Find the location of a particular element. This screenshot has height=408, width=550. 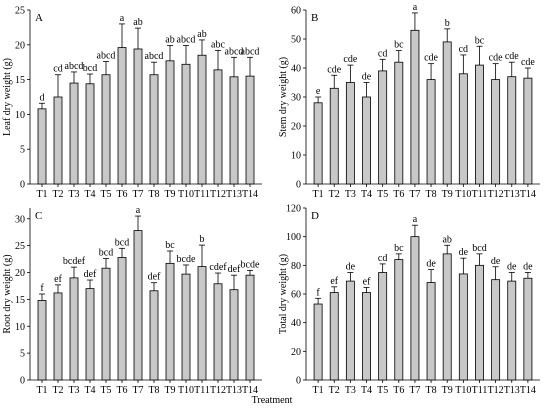

panel-c-x-tick-label: T1 is located at coordinates (41, 390).